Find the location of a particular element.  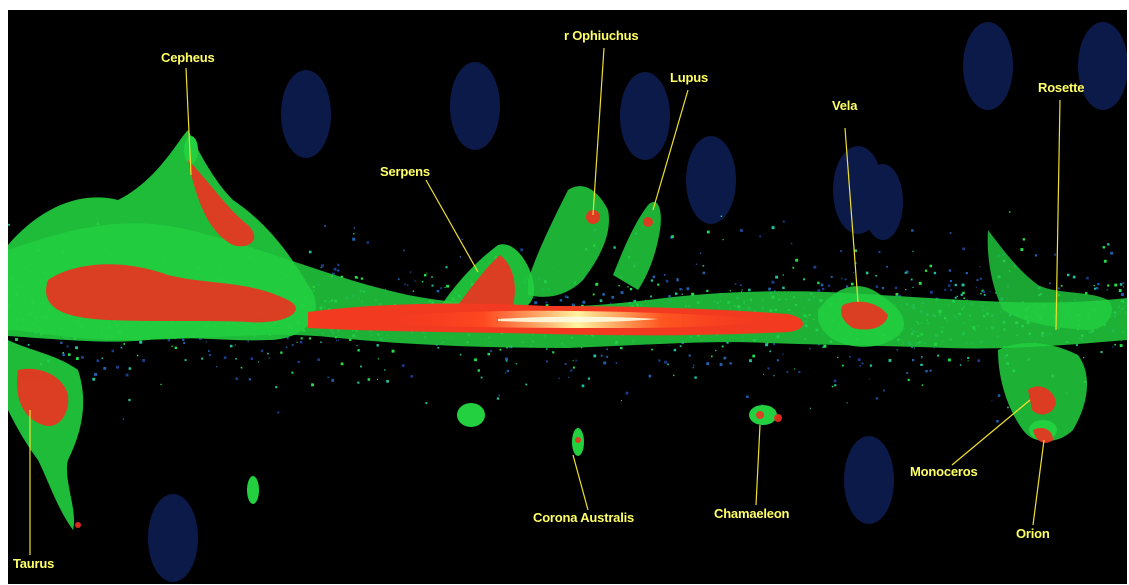

leader-line-cepheus is located at coordinates (188, 121).